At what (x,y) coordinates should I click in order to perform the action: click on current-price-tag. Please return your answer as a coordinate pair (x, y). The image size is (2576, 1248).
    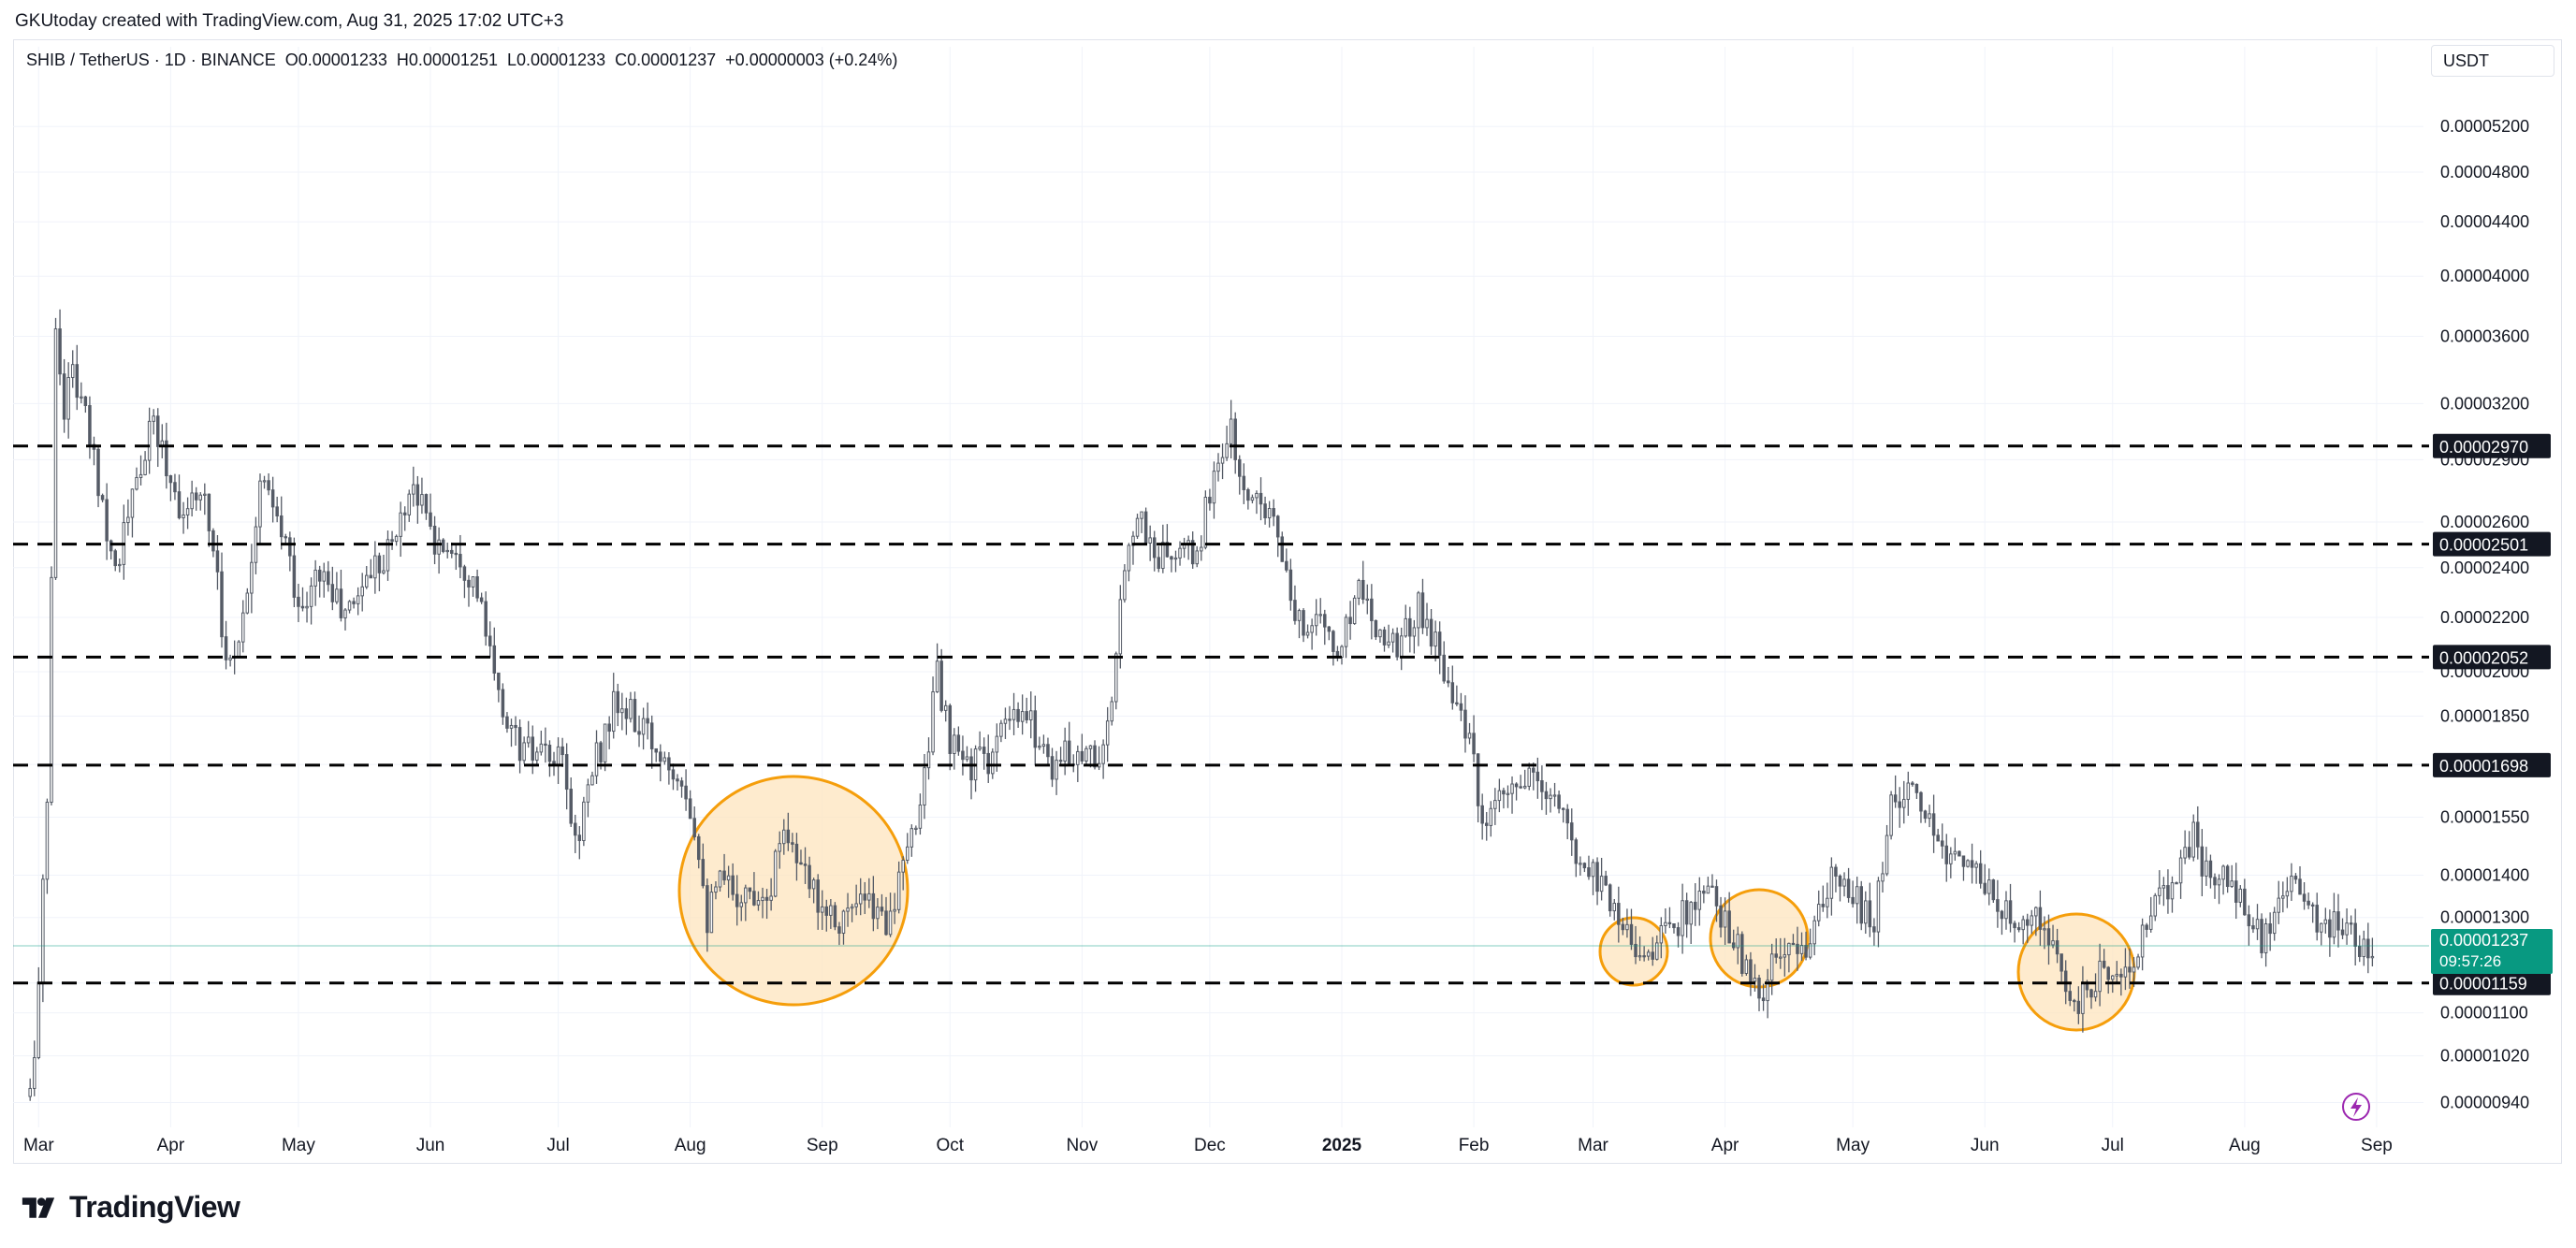
    Looking at the image, I should click on (2492, 952).